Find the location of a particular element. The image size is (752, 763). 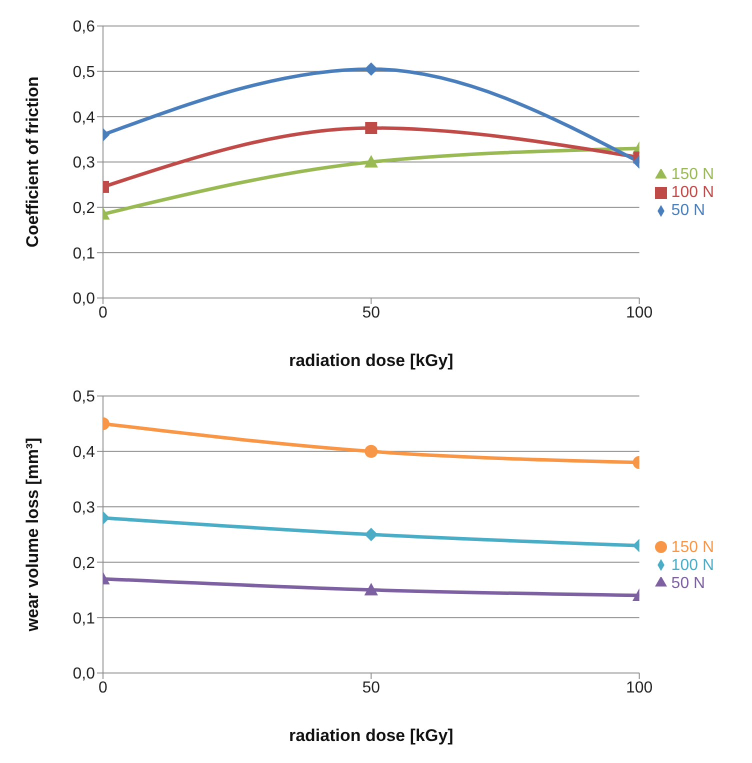

y-axis-title: Coefficient of friction is located at coordinates (32, 162).